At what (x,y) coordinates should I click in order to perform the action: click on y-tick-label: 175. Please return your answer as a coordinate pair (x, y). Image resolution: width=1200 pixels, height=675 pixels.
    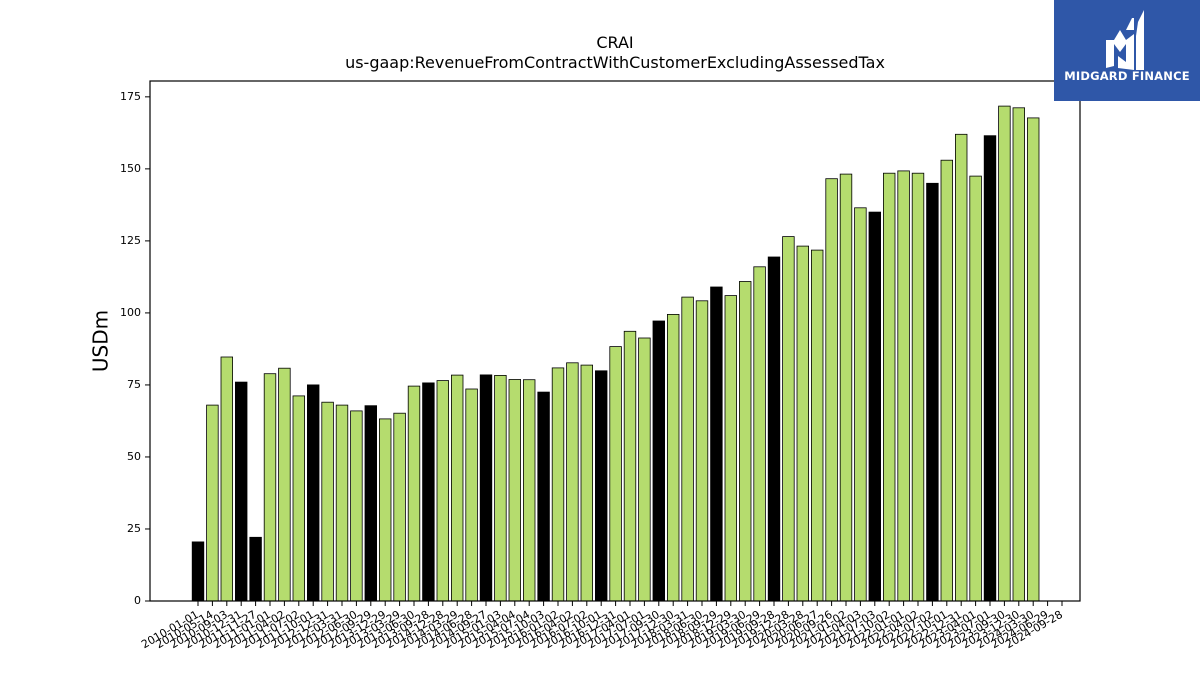
    Looking at the image, I should click on (130, 96).